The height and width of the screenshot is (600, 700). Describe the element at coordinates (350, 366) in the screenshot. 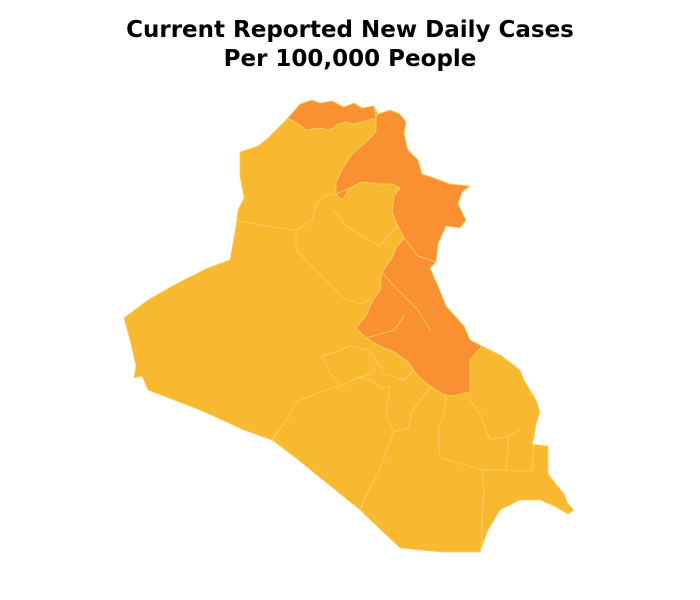

I see `border-anbar-baghdad` at that location.